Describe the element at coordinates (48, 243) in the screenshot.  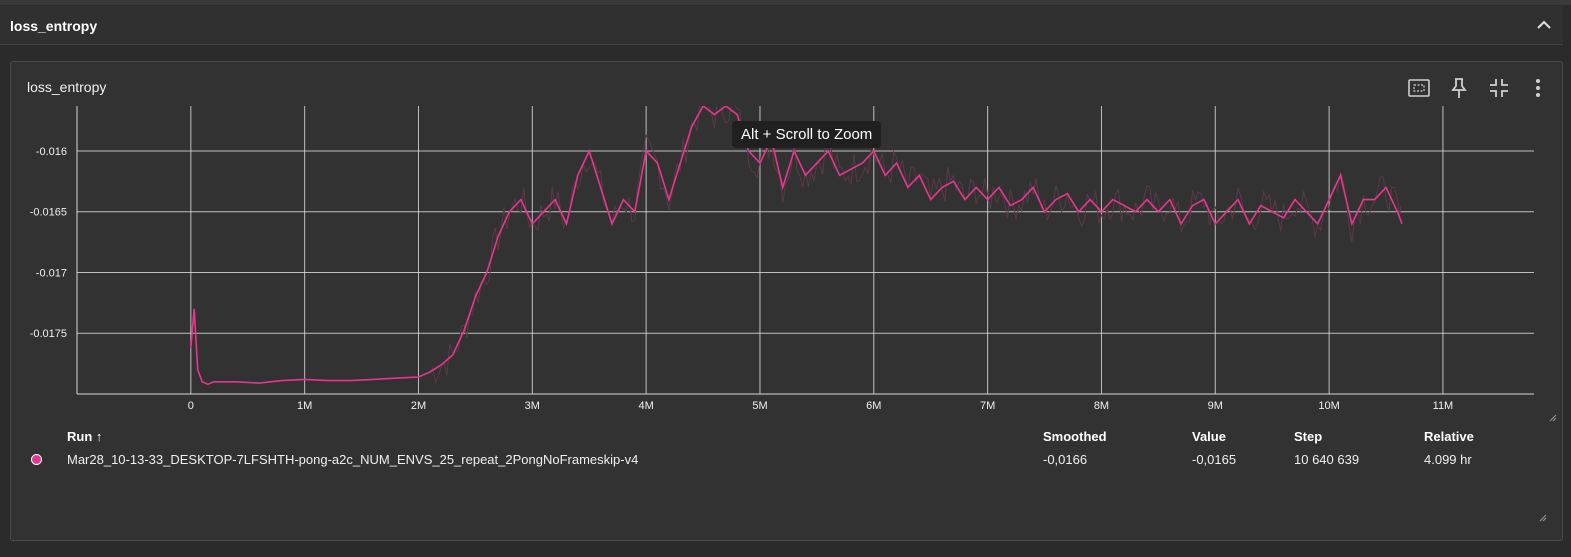
I see `y-axis: -0.0175 -0.017 -0.0165 -0.016` at that location.